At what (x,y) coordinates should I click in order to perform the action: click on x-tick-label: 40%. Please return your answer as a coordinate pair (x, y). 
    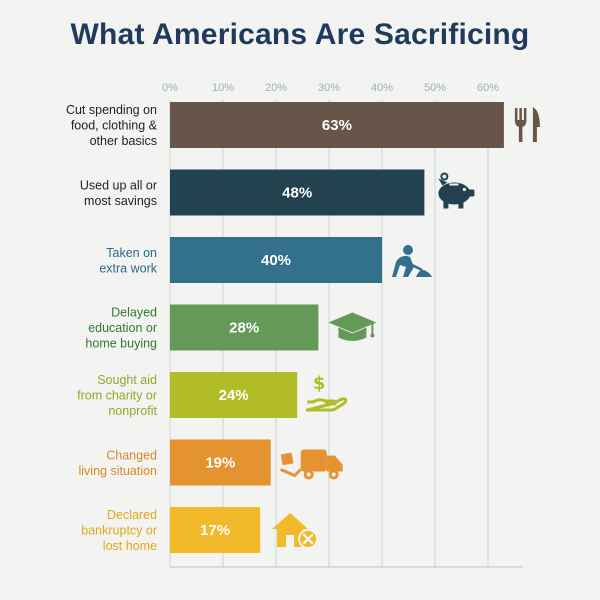
    Looking at the image, I should click on (382, 88).